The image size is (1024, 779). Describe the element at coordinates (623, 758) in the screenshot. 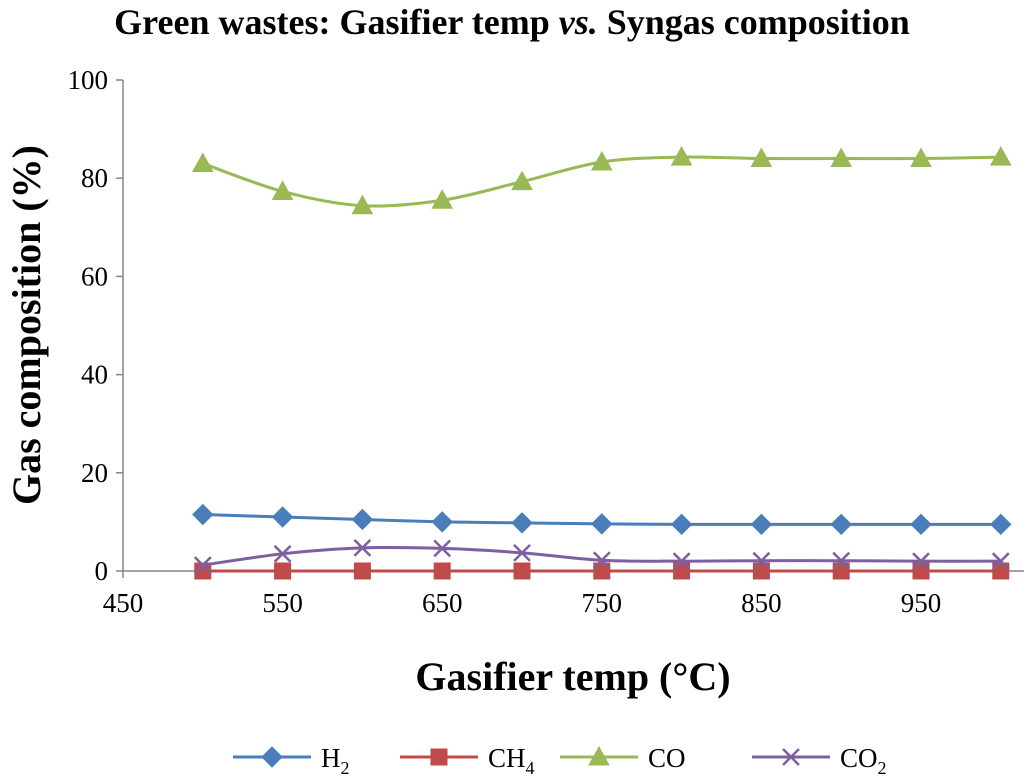

I see `legend-item-co: CO` at that location.